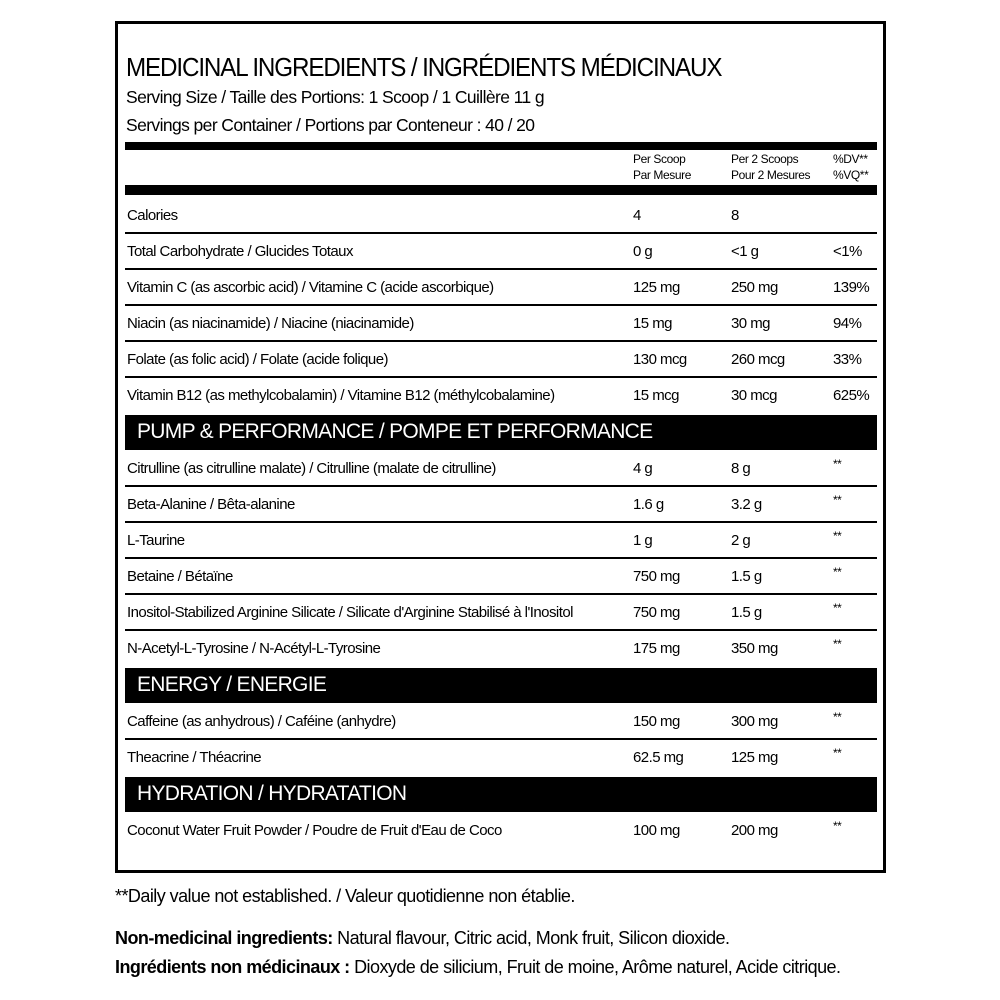 The width and height of the screenshot is (1000, 1000). I want to click on per-2-scoops-amount: 300 mg, so click(754, 721).